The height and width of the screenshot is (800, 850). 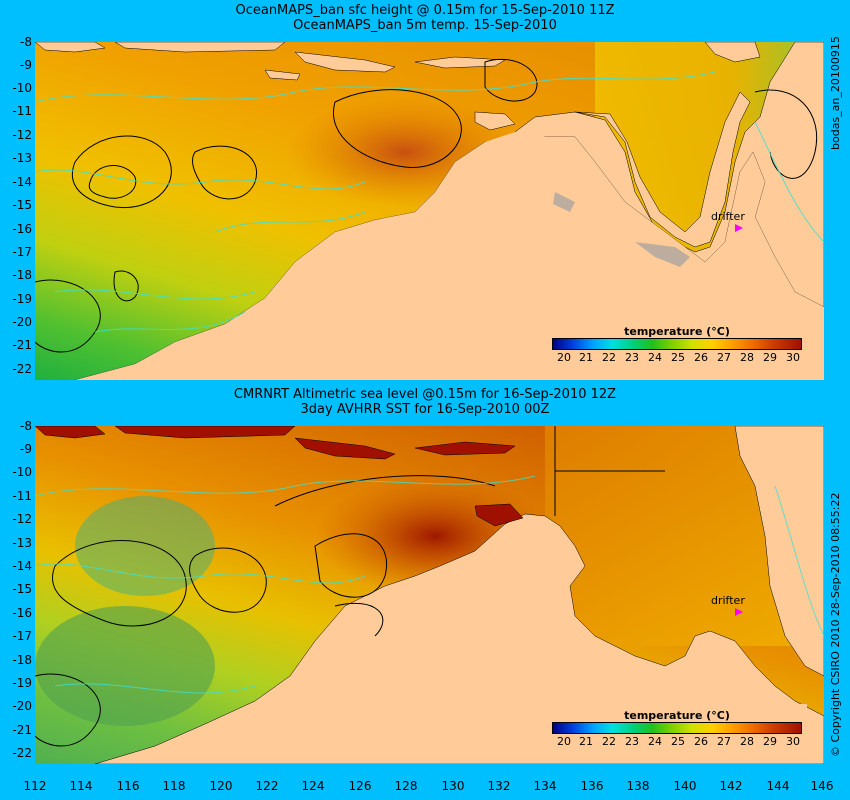 What do you see at coordinates (35, 786) in the screenshot?
I see `lon-tick: 112` at bounding box center [35, 786].